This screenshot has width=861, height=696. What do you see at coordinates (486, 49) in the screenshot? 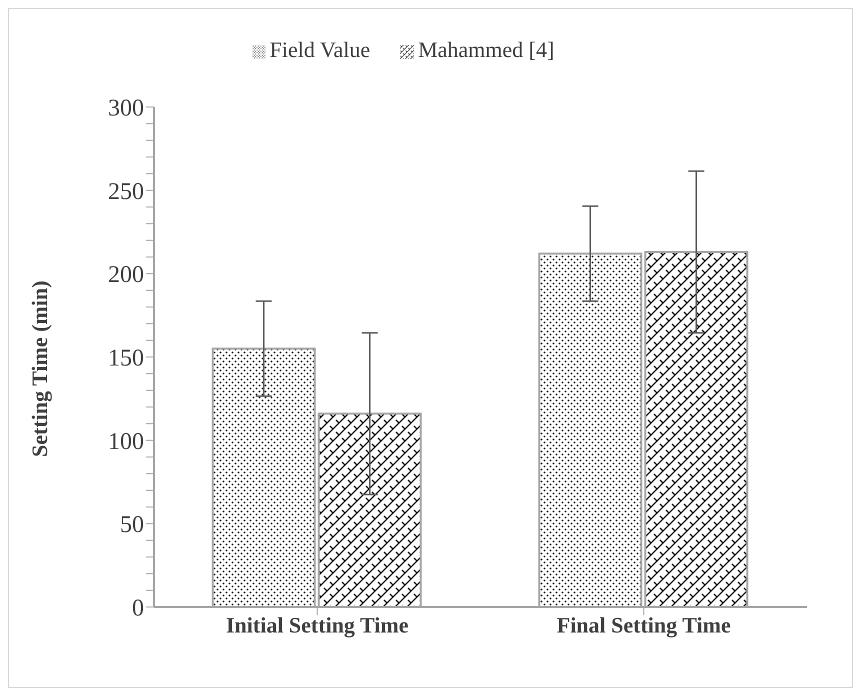
I see `legend-label: Mahammed [4]` at bounding box center [486, 49].